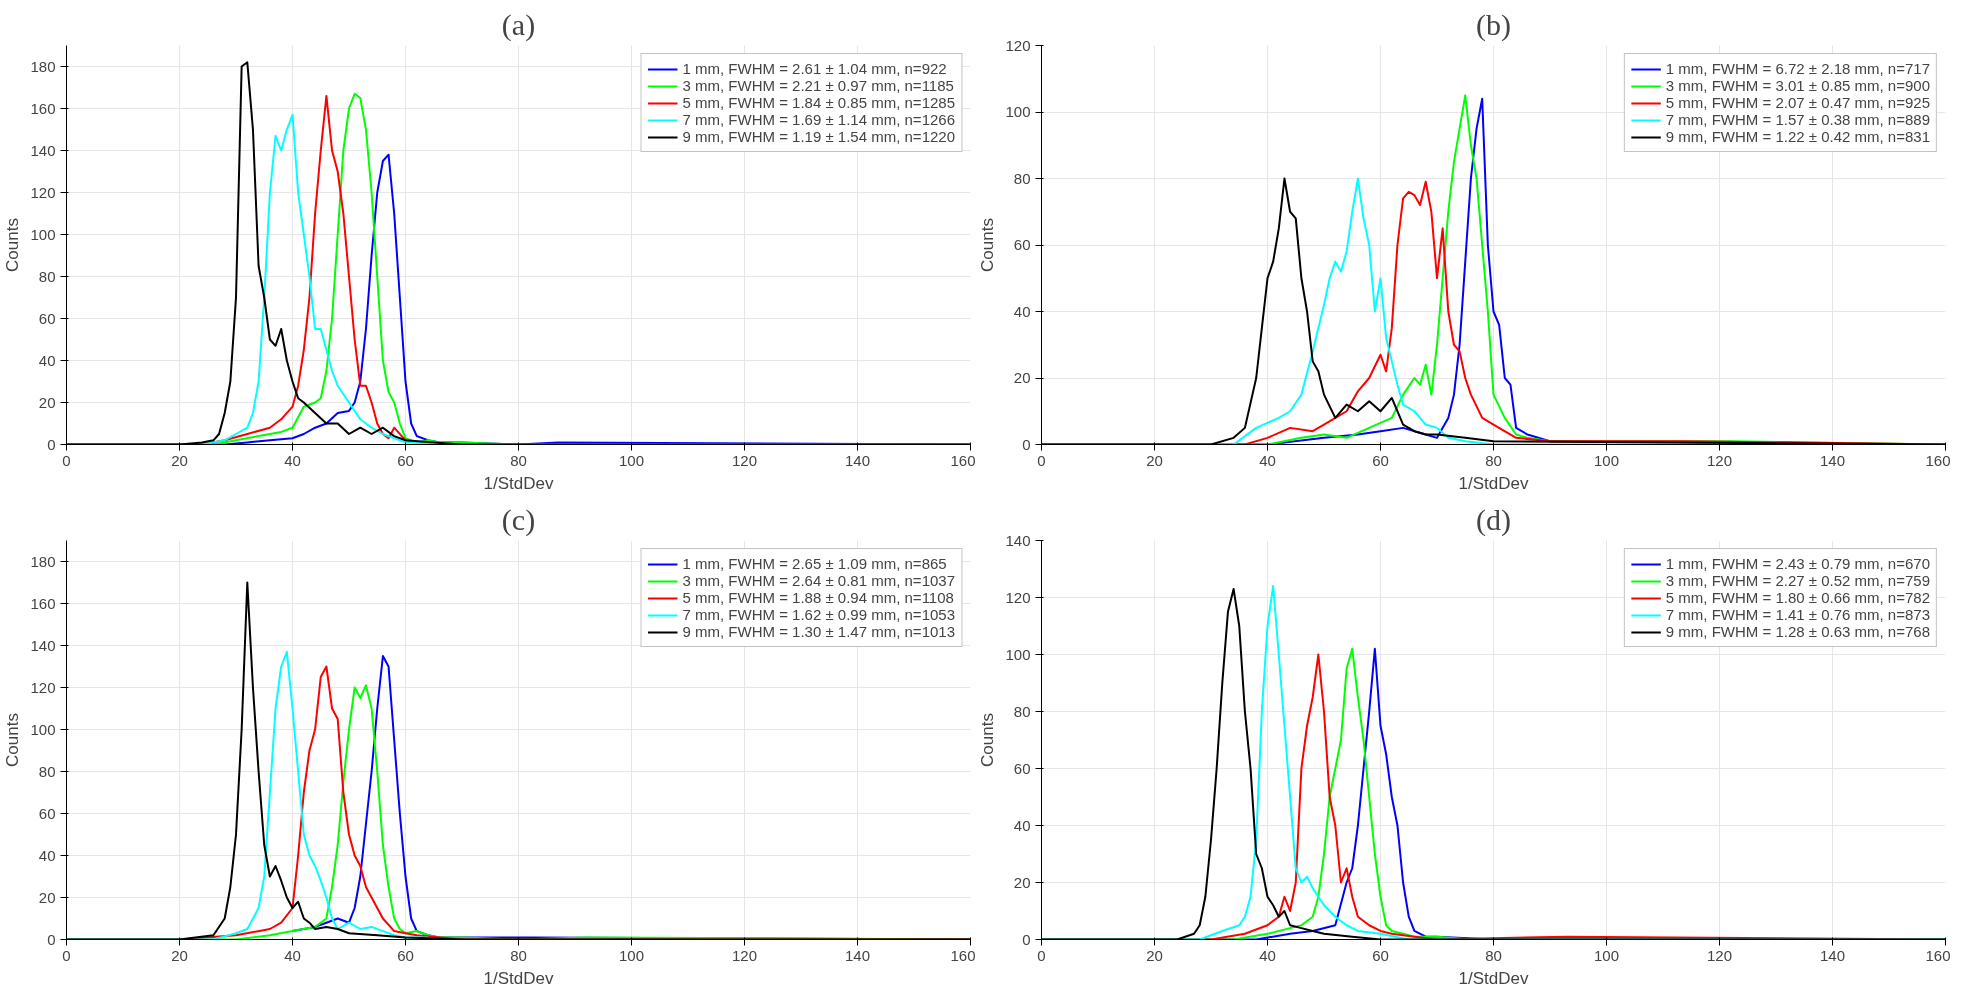  What do you see at coordinates (818, 614) in the screenshot?
I see `legend-label: 7 mm, FWHM = 1.62 ± 0.99 mm, n=1053` at bounding box center [818, 614].